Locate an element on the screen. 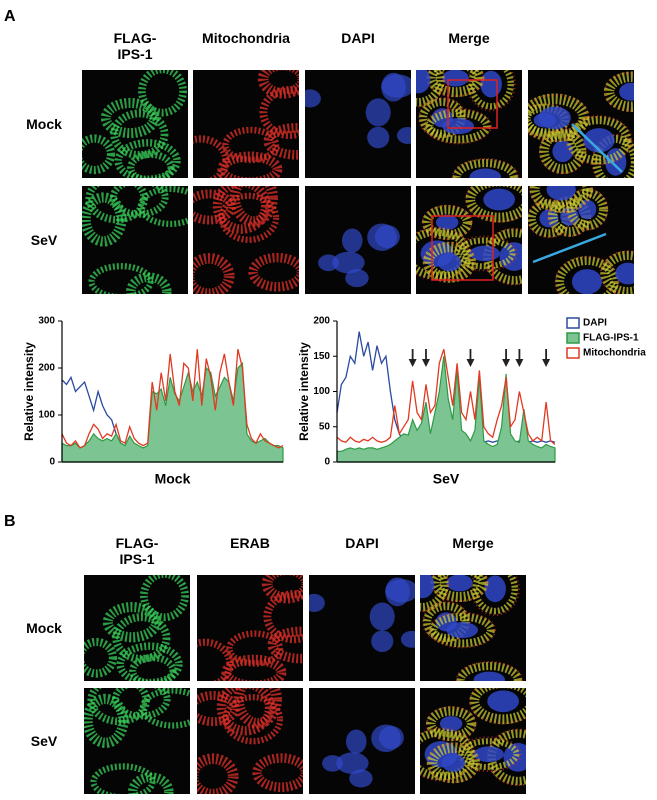 This screenshot has height=800, width=657. y-tick-label: 200 is located at coordinates (46, 368).